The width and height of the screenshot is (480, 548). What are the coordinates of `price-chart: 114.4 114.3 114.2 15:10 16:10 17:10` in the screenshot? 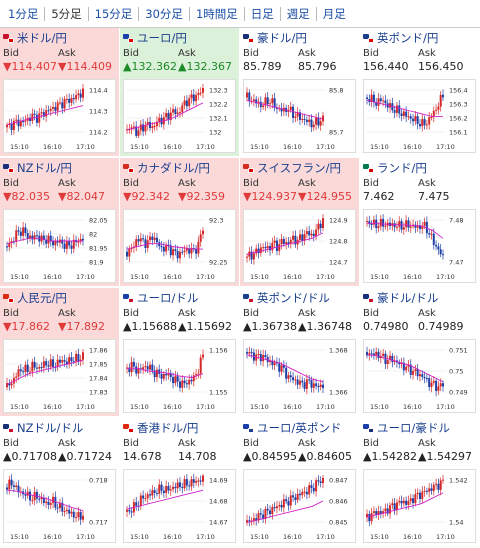 It's located at (59, 116).